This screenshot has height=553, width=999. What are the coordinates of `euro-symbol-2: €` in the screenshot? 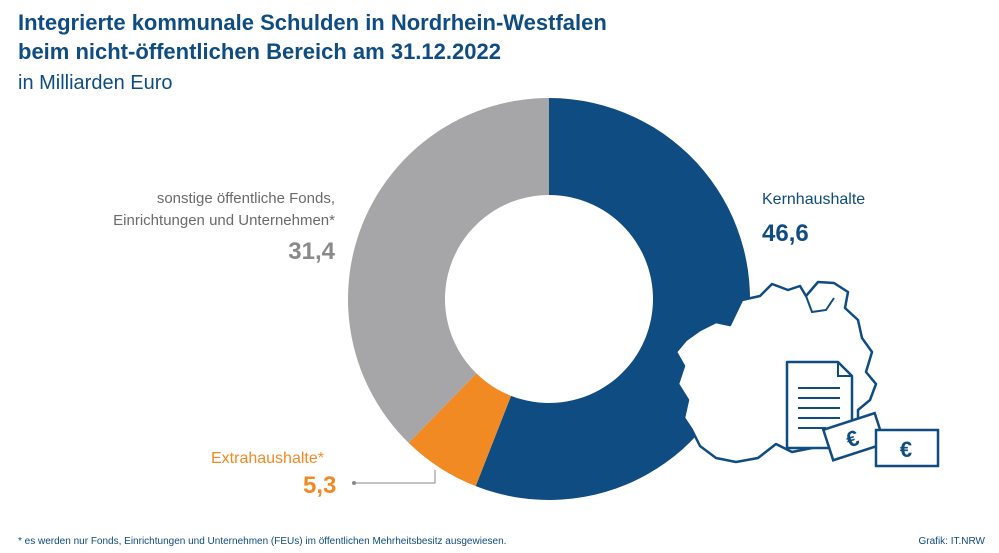 It's located at (906, 449).